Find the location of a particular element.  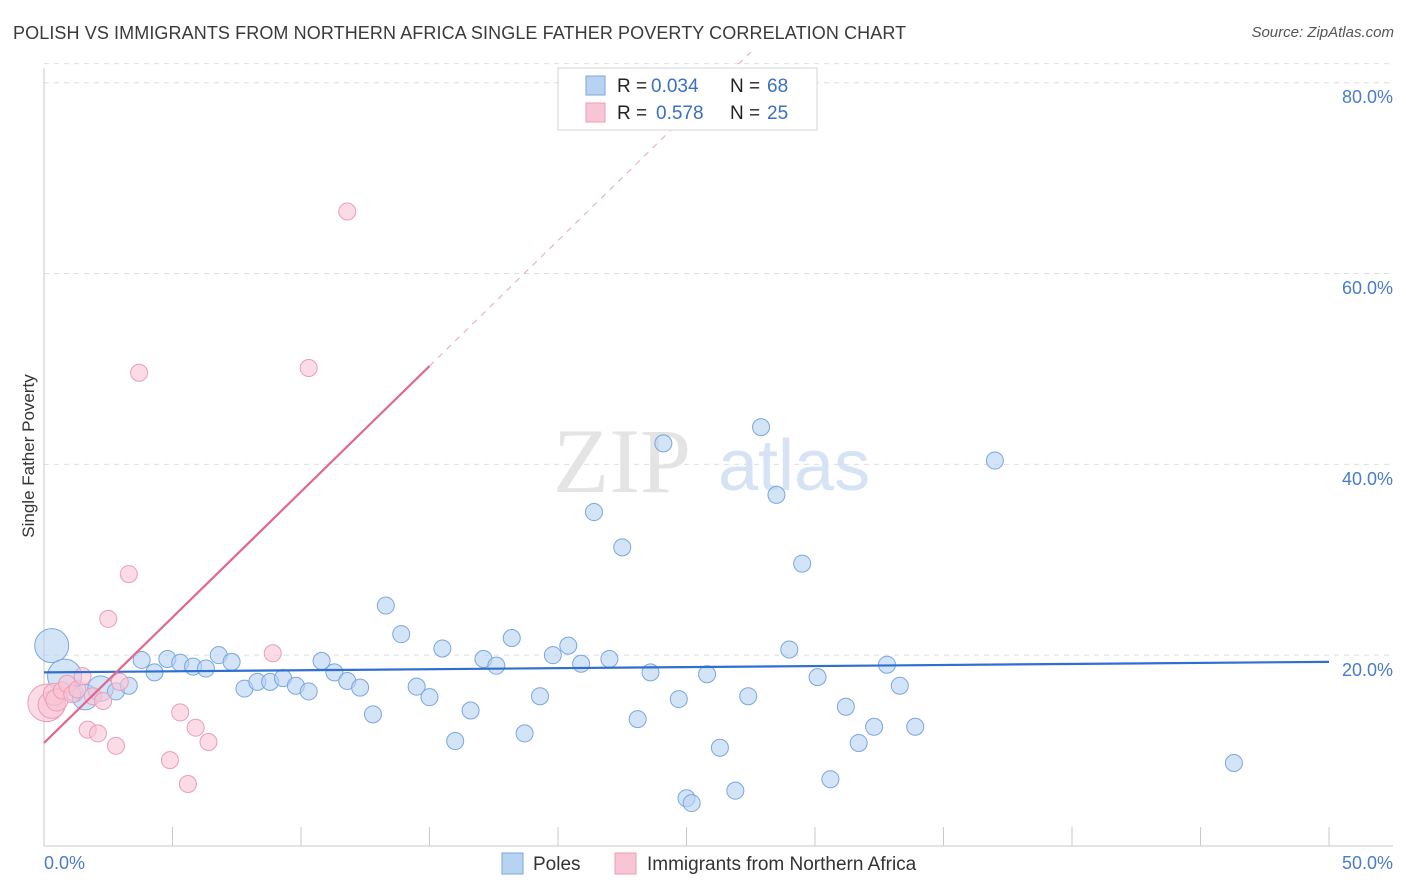

stats-legend-n-label-poles: N = is located at coordinates (745, 86).